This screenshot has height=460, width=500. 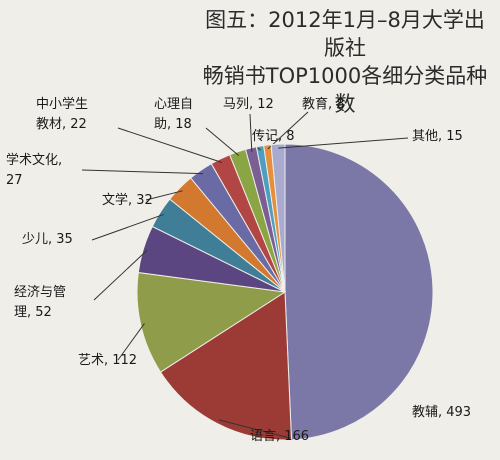 I want to click on slice-label-line: 教育, 8, so click(x=323, y=104).